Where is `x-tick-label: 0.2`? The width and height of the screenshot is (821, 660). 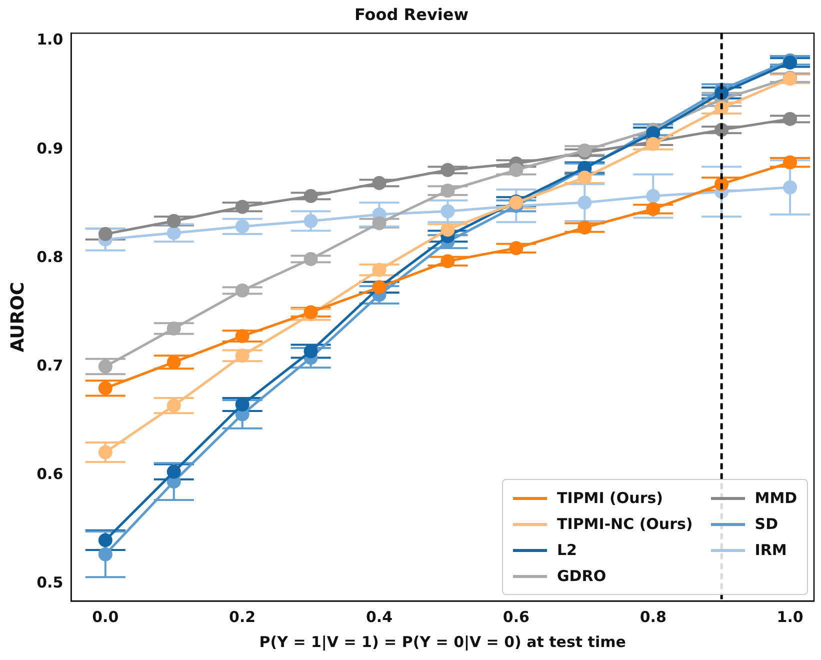
x-tick-label: 0.2 is located at coordinates (242, 617).